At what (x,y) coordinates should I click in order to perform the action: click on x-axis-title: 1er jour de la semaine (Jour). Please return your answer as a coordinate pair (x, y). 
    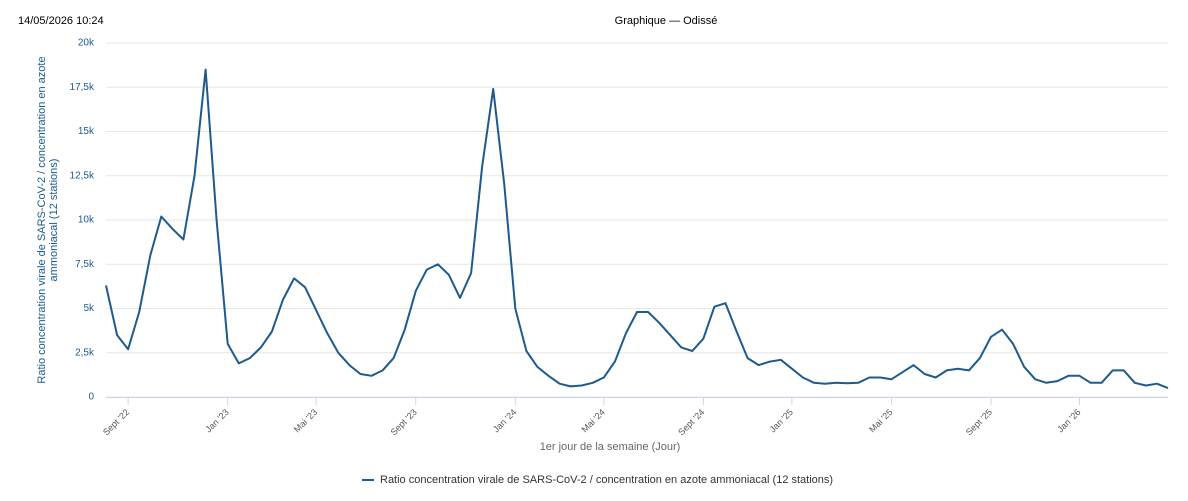
    Looking at the image, I should click on (610, 447).